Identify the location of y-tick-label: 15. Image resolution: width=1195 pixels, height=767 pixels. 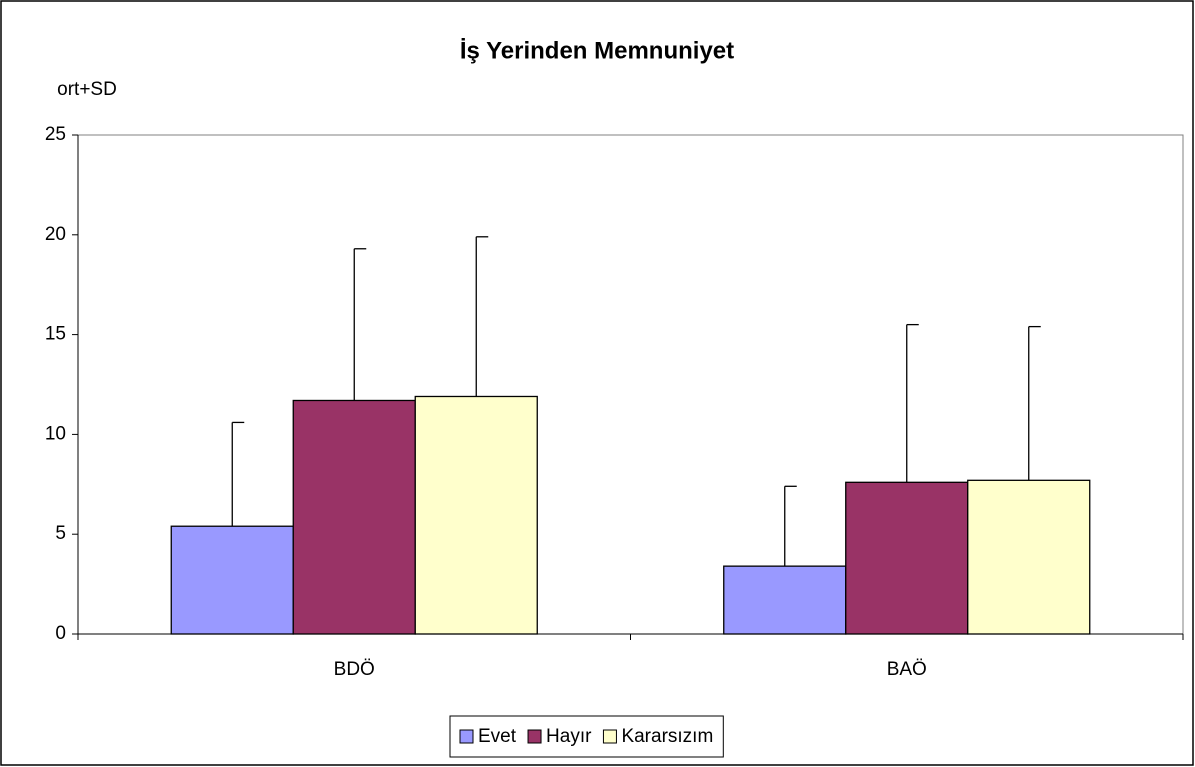
(55, 334).